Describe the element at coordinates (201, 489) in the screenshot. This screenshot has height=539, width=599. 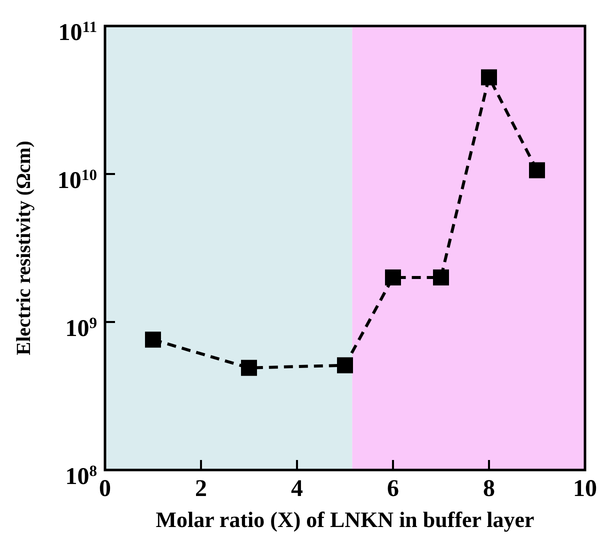
I see `x-tick-label: 2` at that location.